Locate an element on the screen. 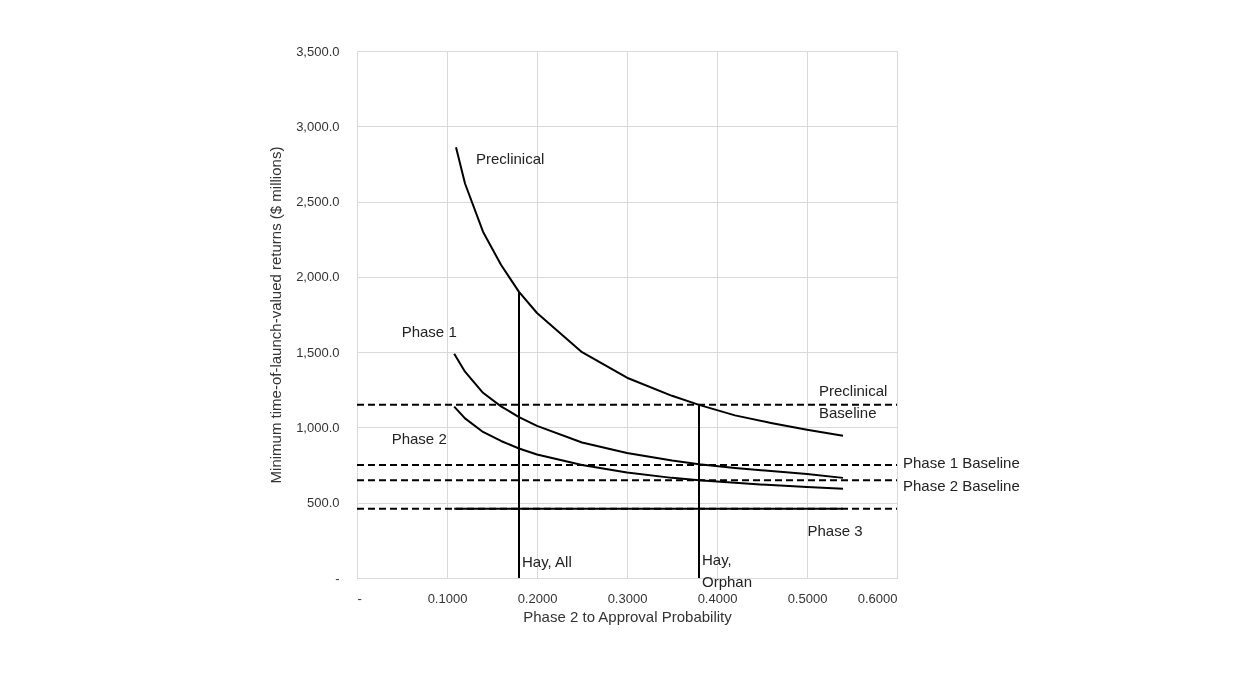 Image resolution: width=1241 pixels, height=677 pixels. y-tick-label: 500.0 is located at coordinates (323, 503).